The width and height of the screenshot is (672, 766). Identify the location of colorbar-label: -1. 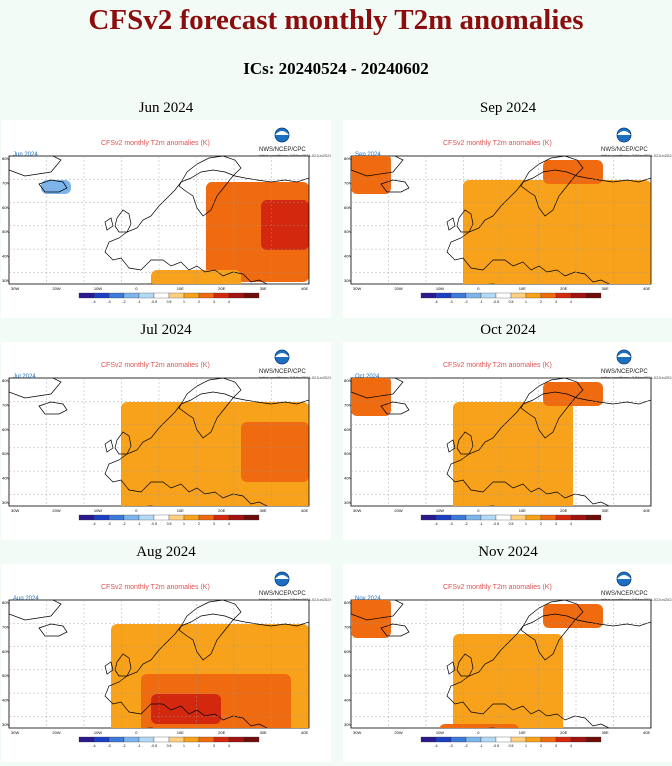
(138, 524).